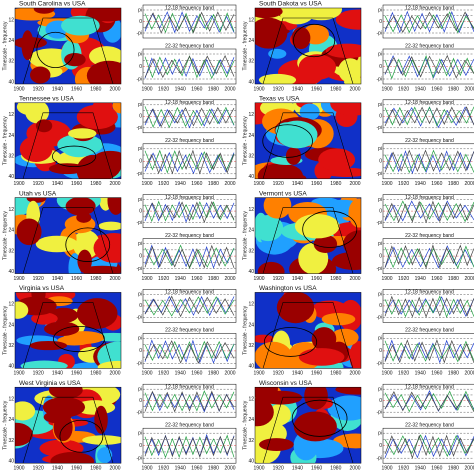 This screenshot has width=474, height=474. I want to click on panel-title: Virginia vs USA, so click(42, 288).